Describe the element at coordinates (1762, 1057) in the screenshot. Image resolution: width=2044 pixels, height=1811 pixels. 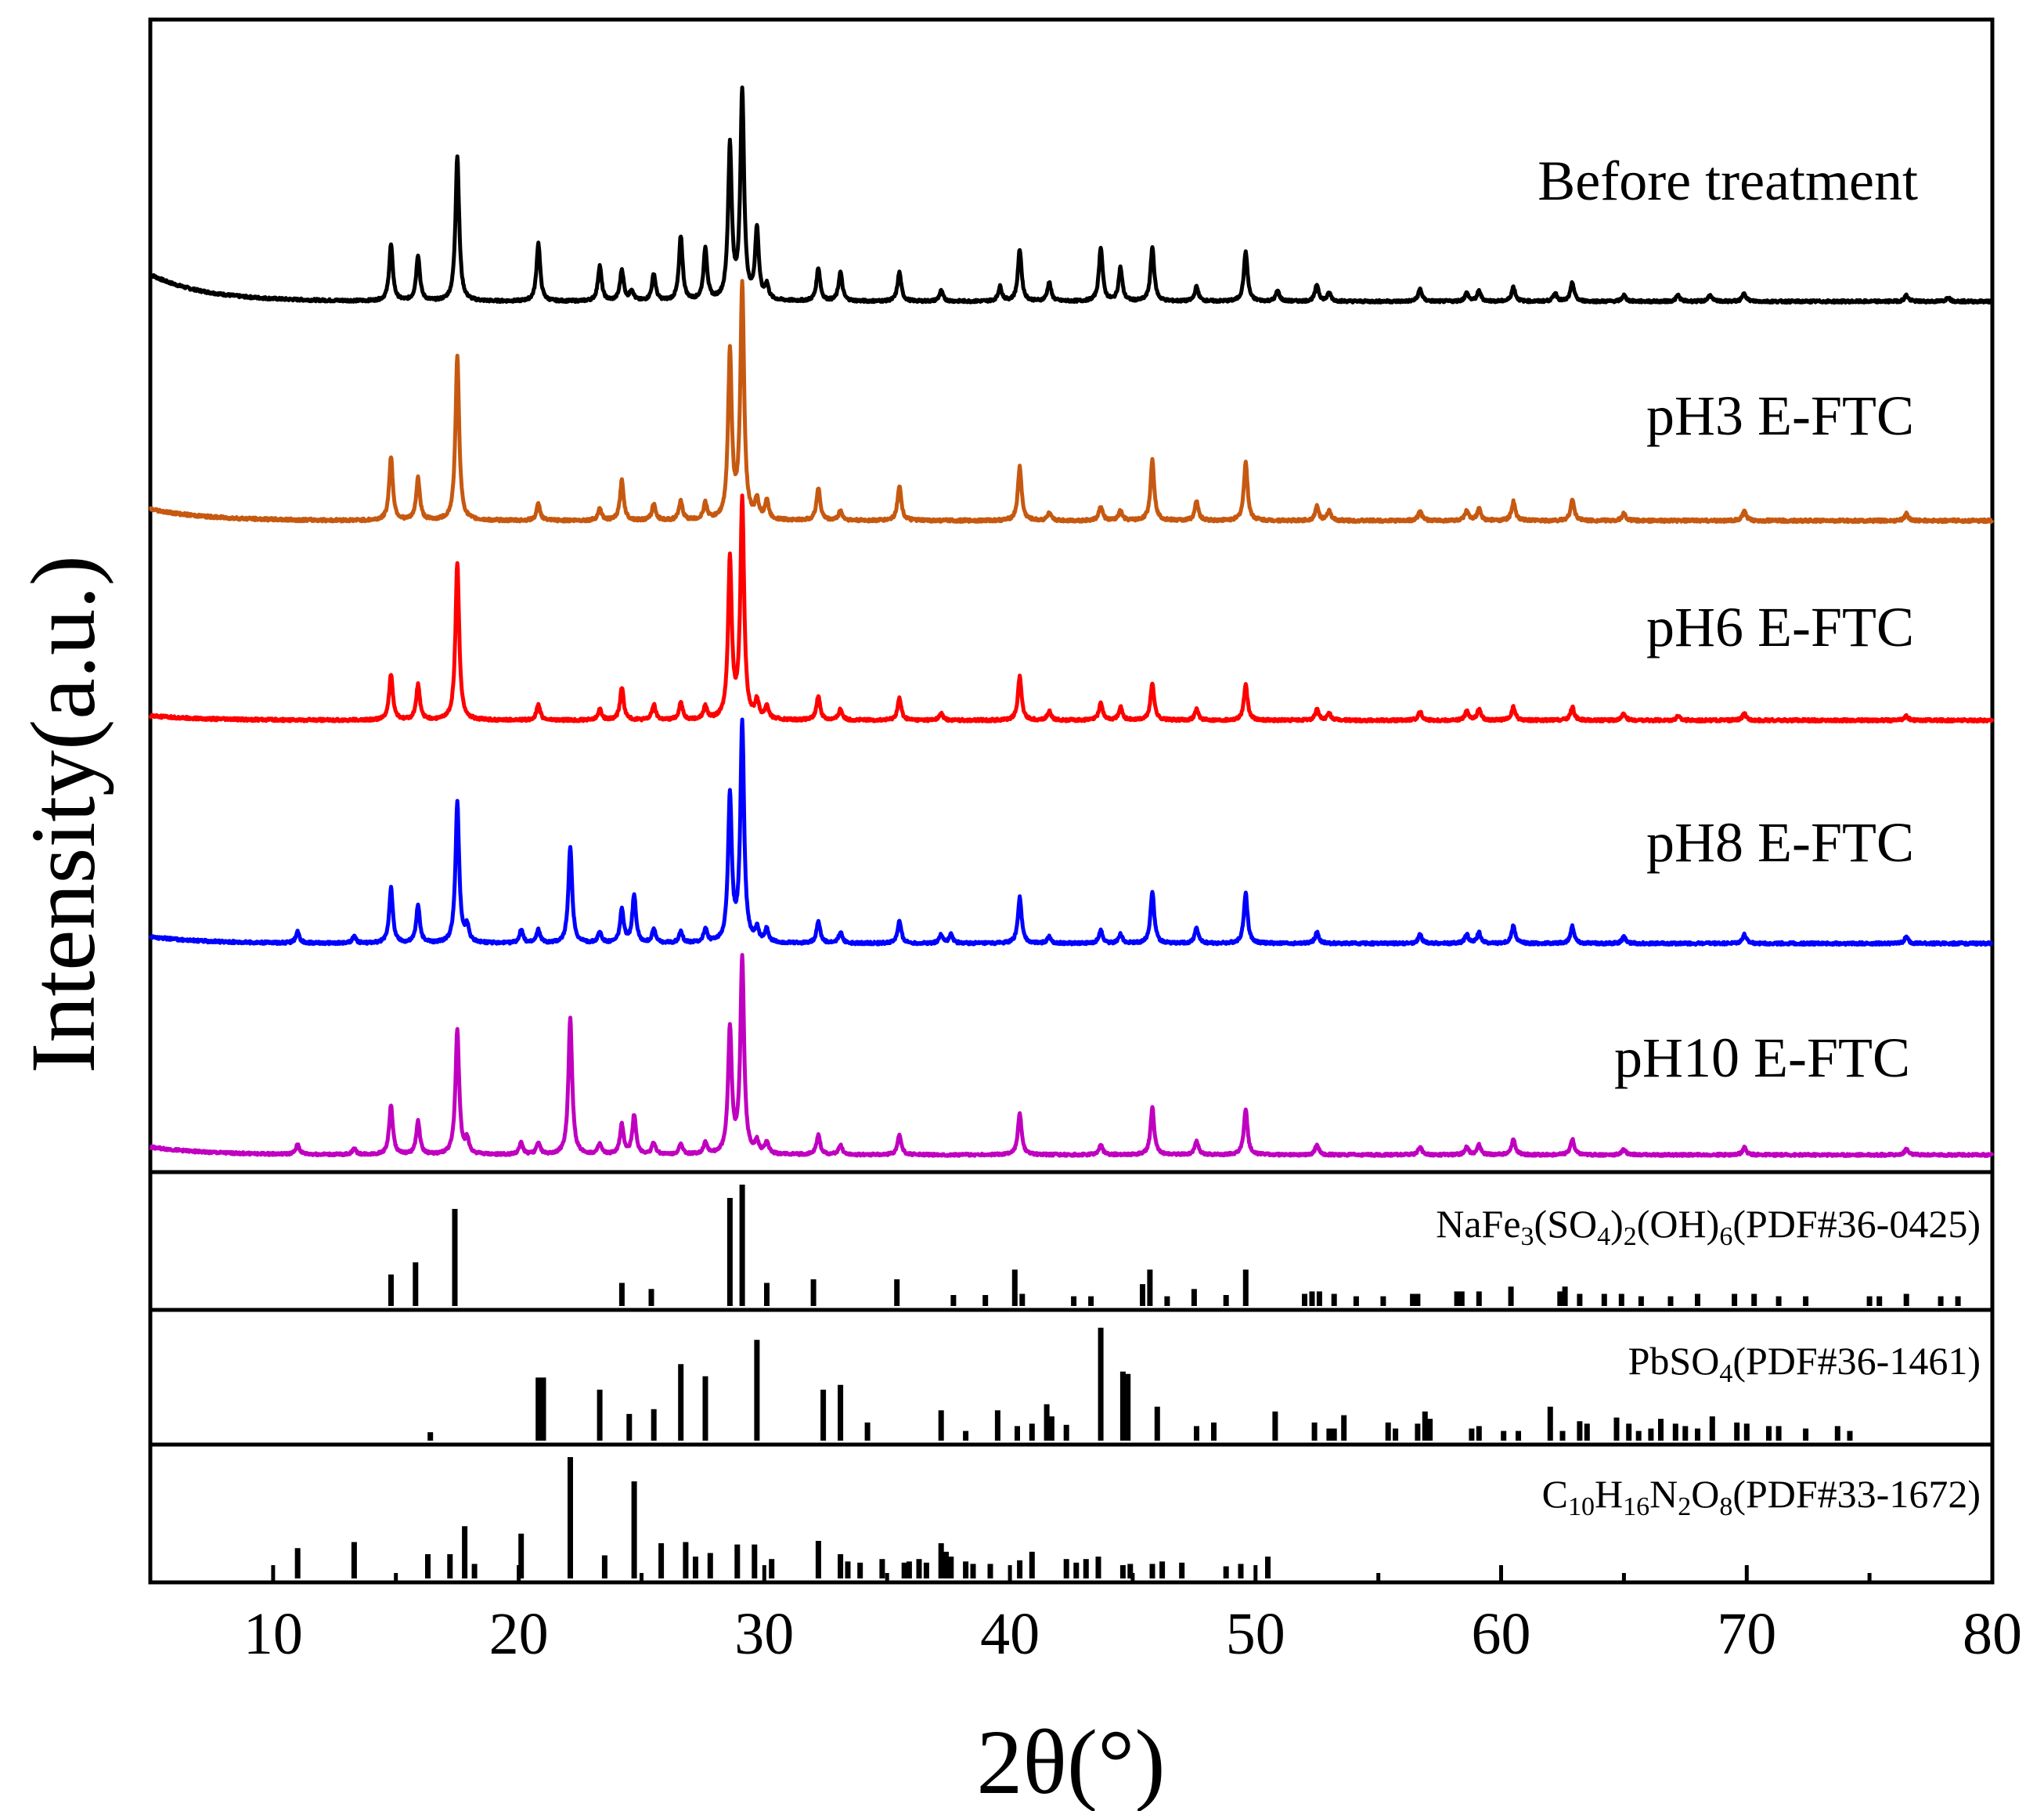
I see `pattern-label: pH10 E-FTC` at that location.